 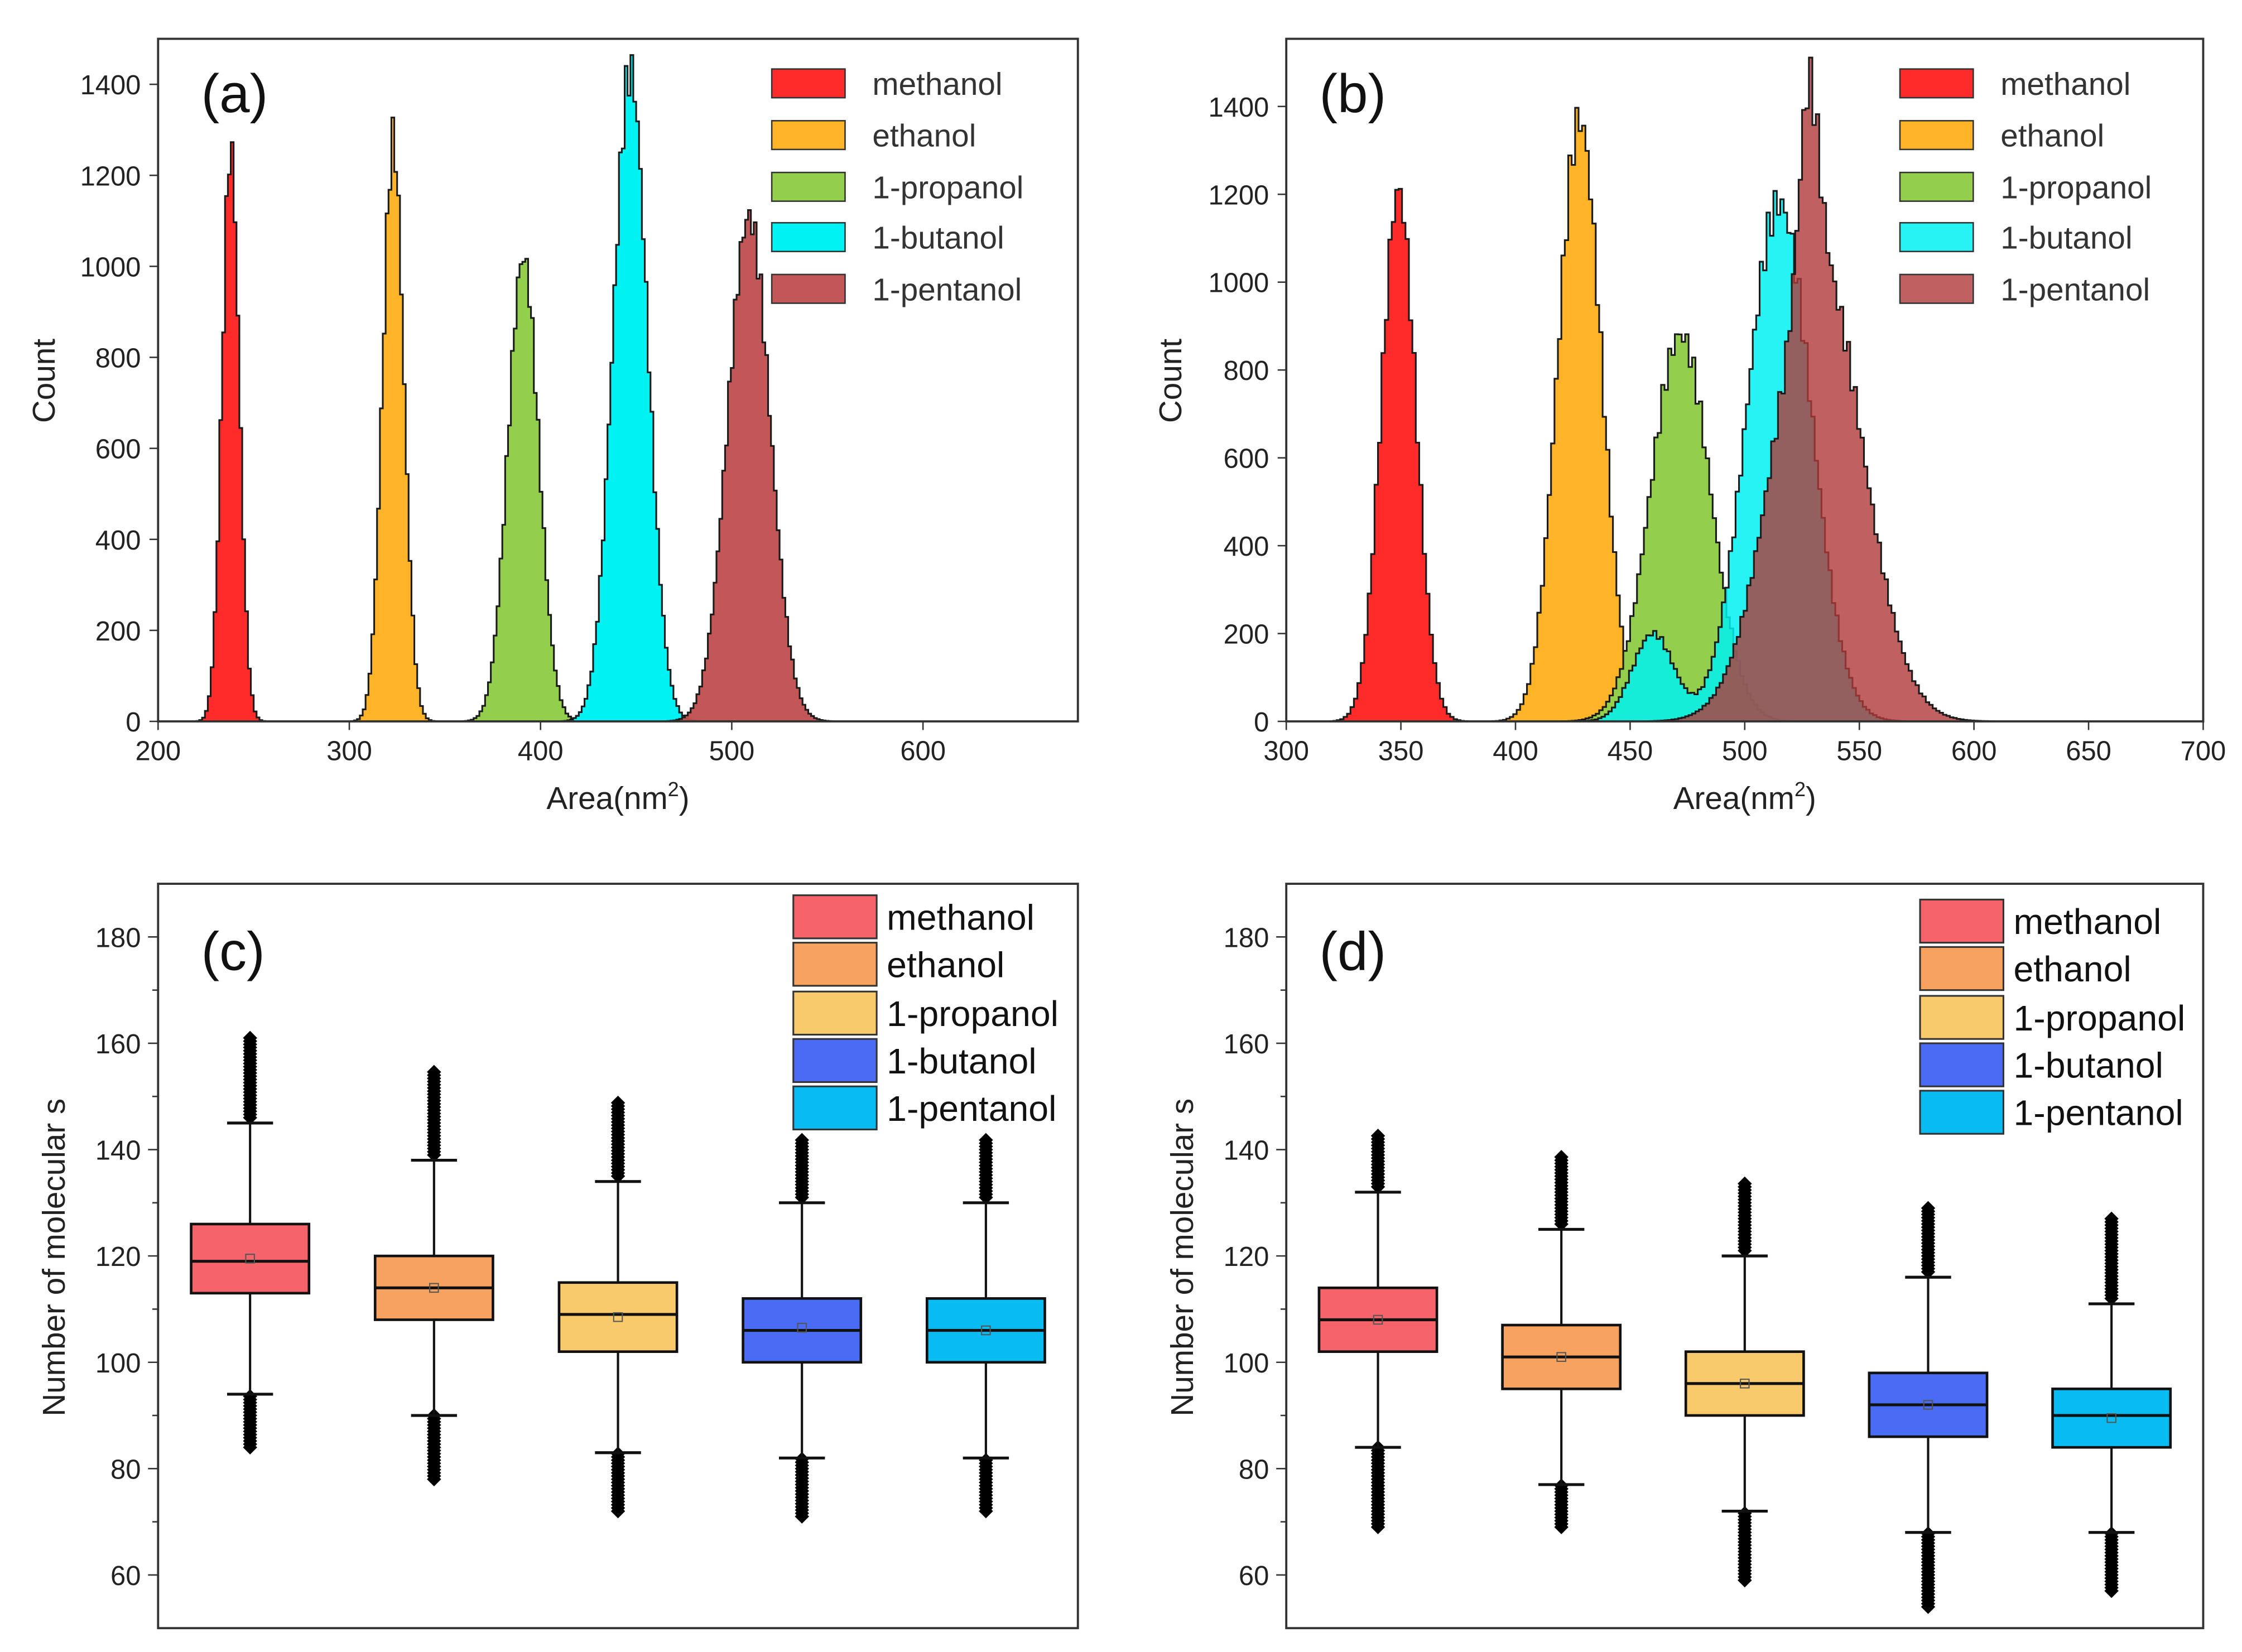 What do you see at coordinates (393, 420) in the screenshot?
I see `histogram-ethanol` at bounding box center [393, 420].